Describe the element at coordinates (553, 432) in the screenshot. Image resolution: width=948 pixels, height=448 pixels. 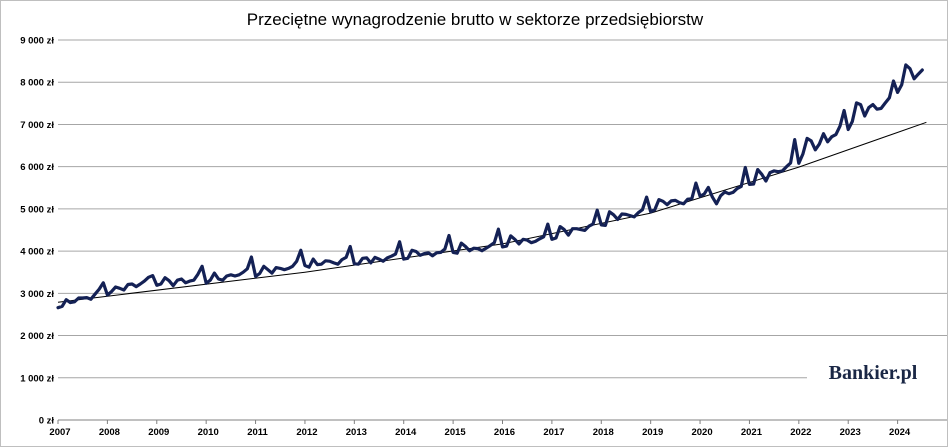
I see `x-tick-label: 2017` at that location.